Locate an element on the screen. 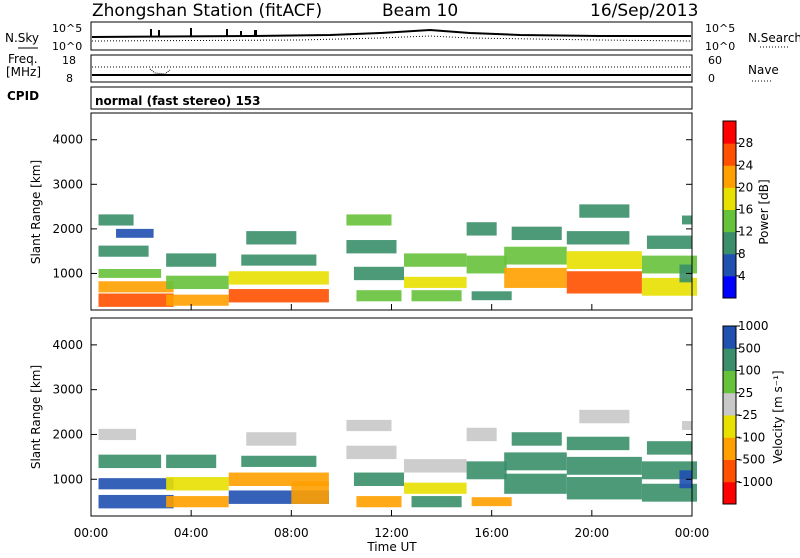 The width and height of the screenshot is (800, 558). velocity-cells is located at coordinates (398, 459).